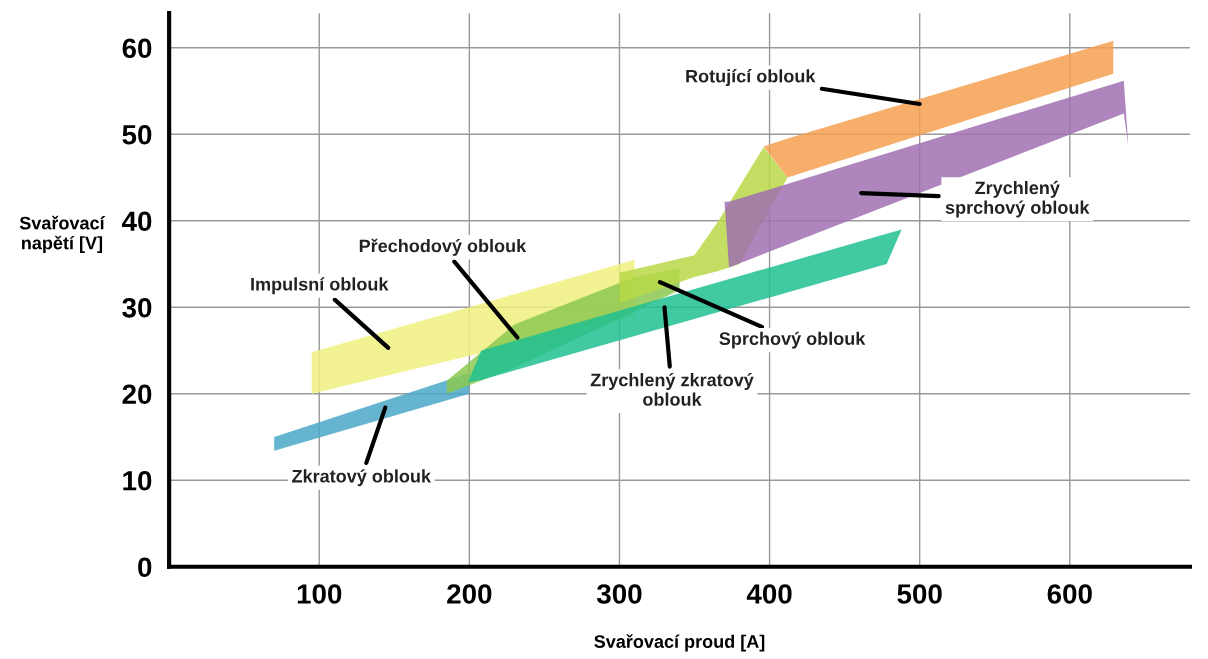  Describe the element at coordinates (919, 594) in the screenshot. I see `x-tick-label: 500` at that location.